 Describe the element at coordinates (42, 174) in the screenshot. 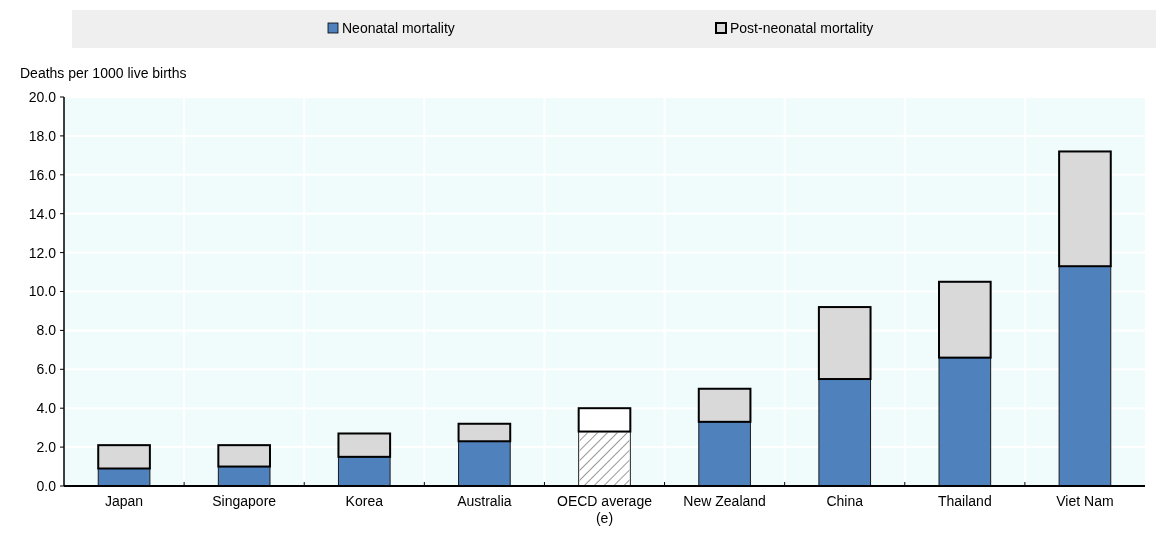

I see `y-tick-label: 16.0` at that location.